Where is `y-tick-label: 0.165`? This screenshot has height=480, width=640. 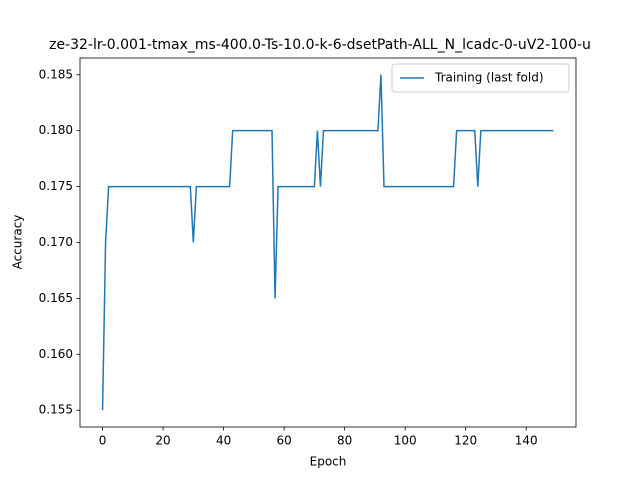
y-tick-label: 0.165 is located at coordinates (56, 298).